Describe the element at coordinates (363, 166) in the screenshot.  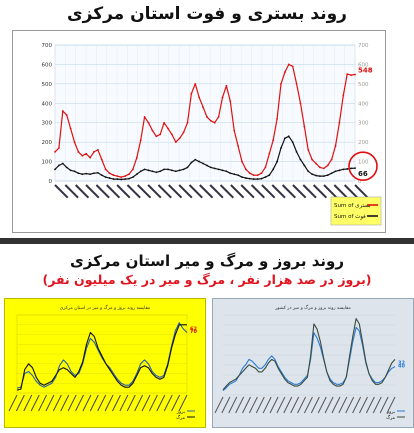
I see `highlight-circle` at that location.